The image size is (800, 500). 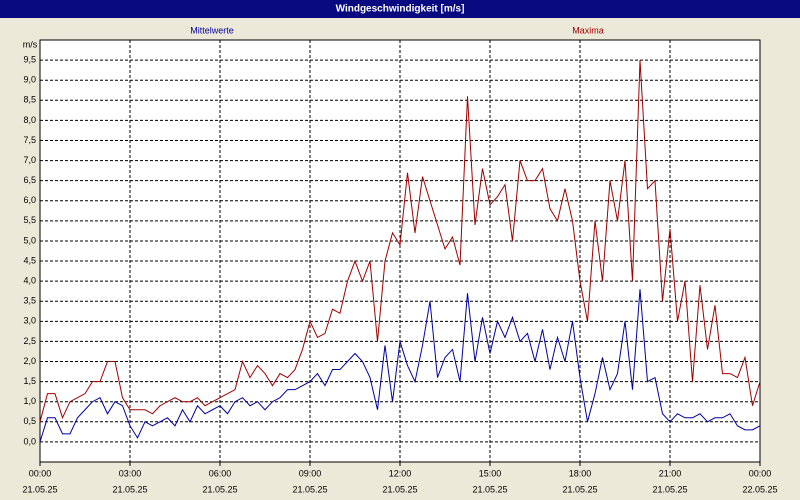 I want to click on y-tick-label: 9,5, so click(x=29, y=59).